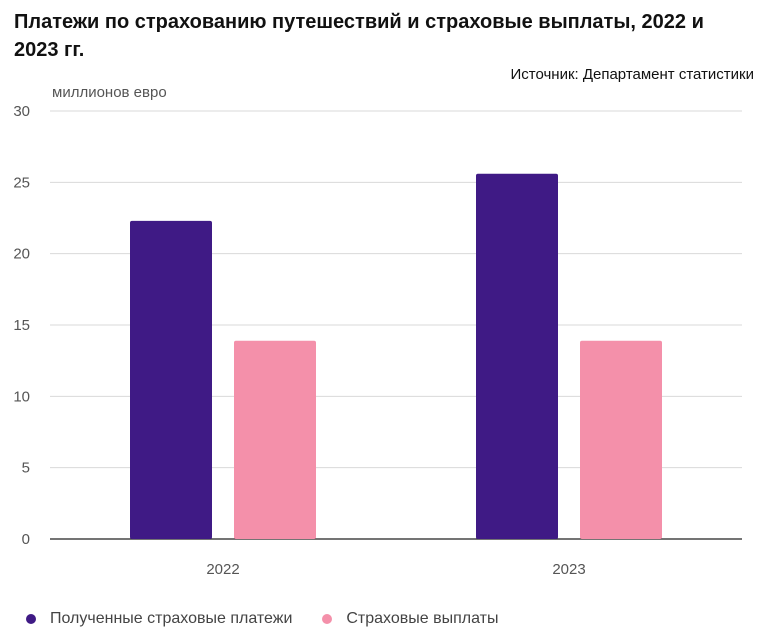 This screenshot has width=768, height=640. What do you see at coordinates (21, 111) in the screenshot?
I see `y-tick-label: 30` at bounding box center [21, 111].